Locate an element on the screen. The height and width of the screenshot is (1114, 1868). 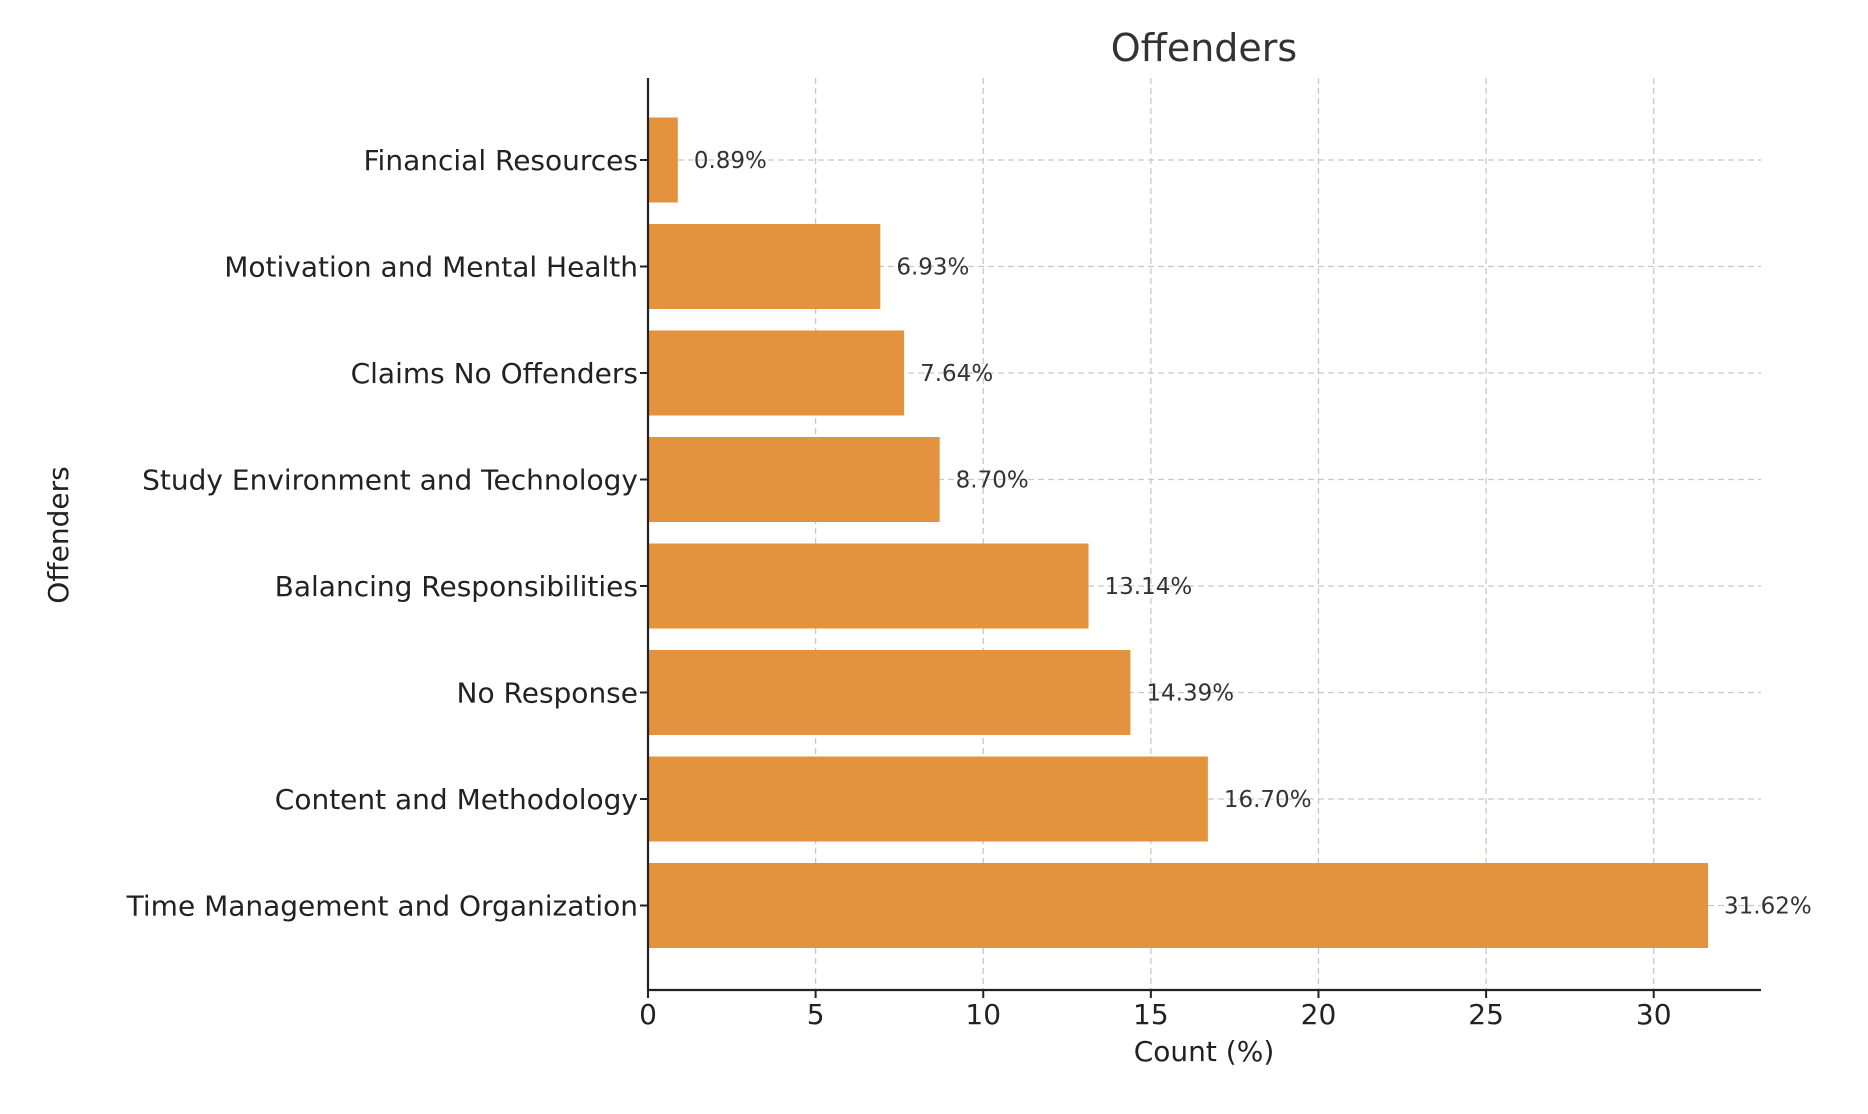
category-label: Time Management and Organization is located at coordinates (382, 906).